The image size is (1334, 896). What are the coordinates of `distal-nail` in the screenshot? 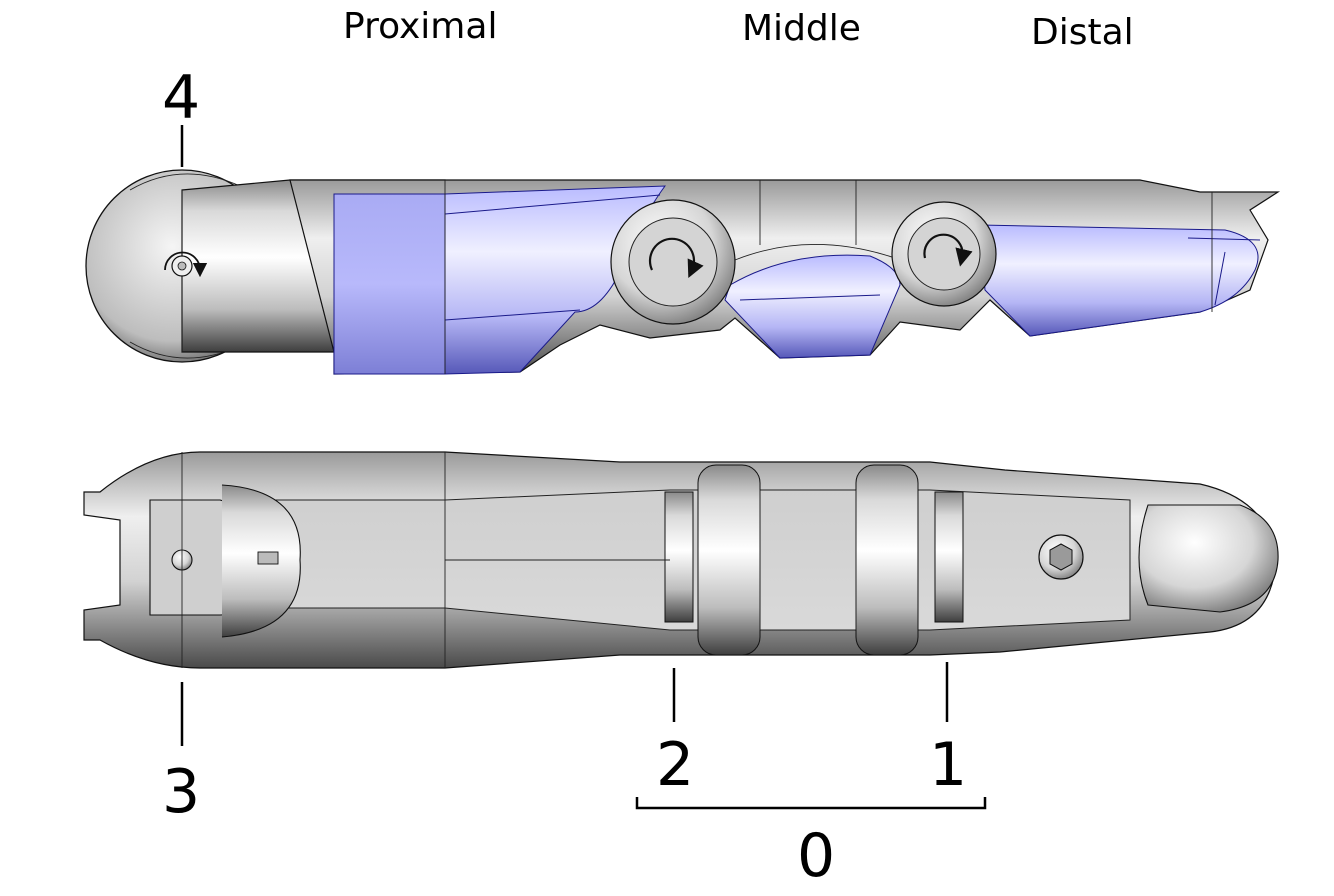 It's located at (1208, 558).